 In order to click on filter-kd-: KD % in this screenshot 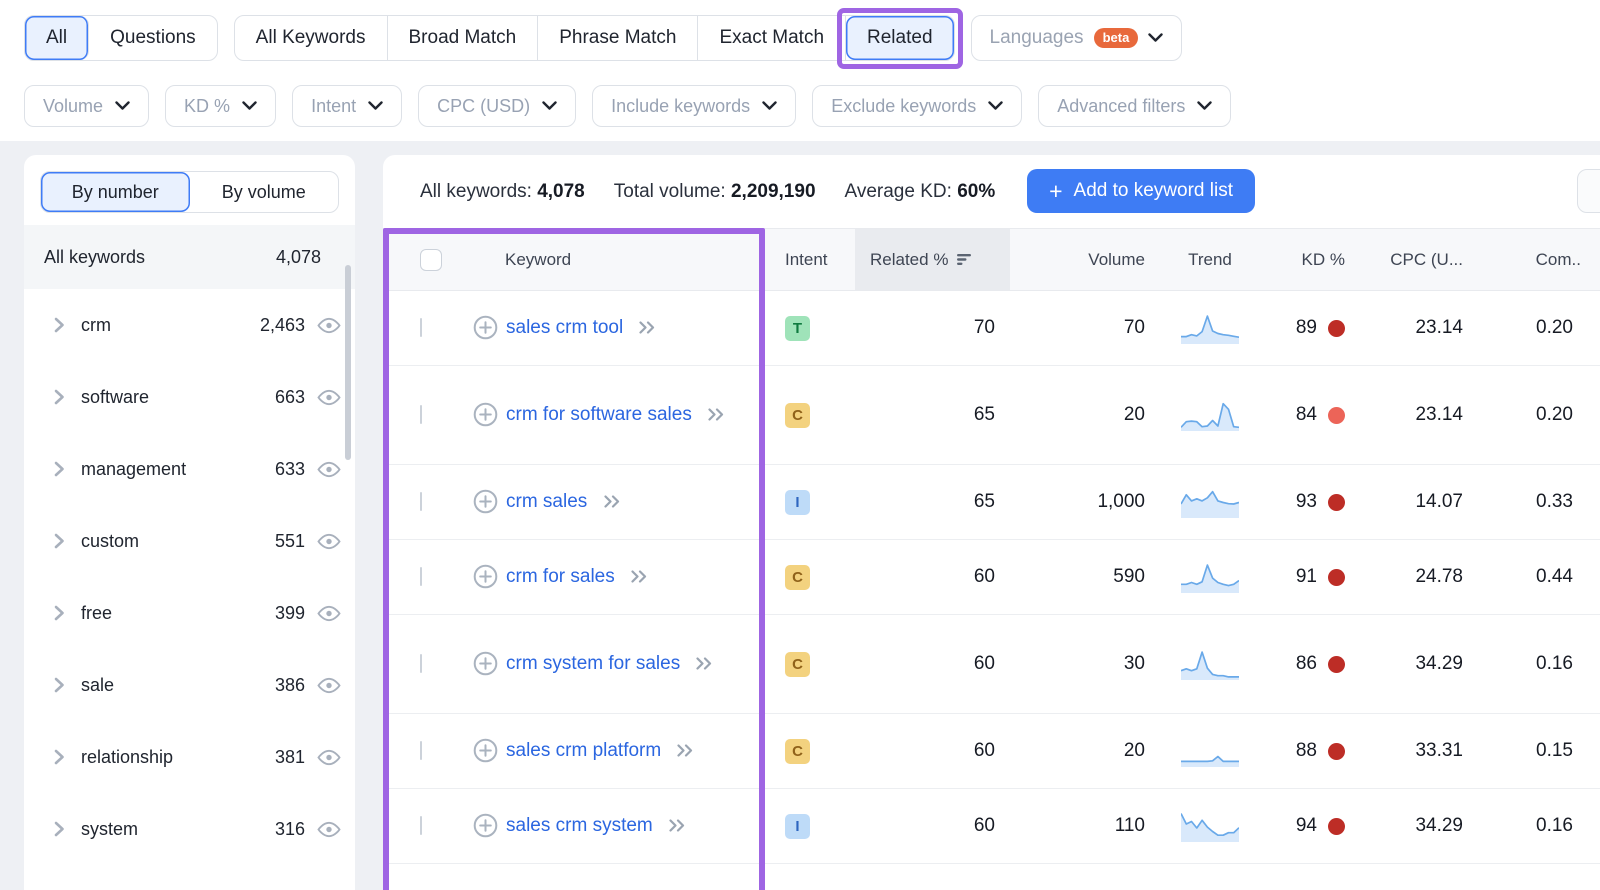, I will do `click(221, 106)`.